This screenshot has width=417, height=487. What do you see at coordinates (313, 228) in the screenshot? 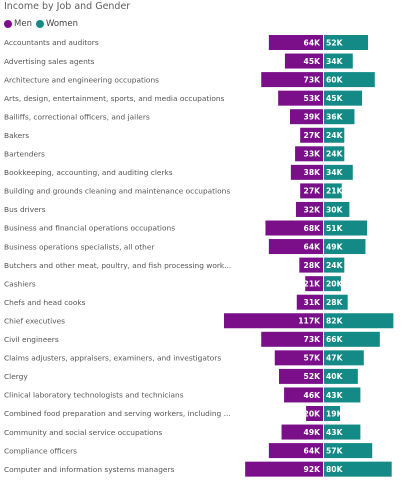
I see `data-label-men: 68K` at bounding box center [313, 228].